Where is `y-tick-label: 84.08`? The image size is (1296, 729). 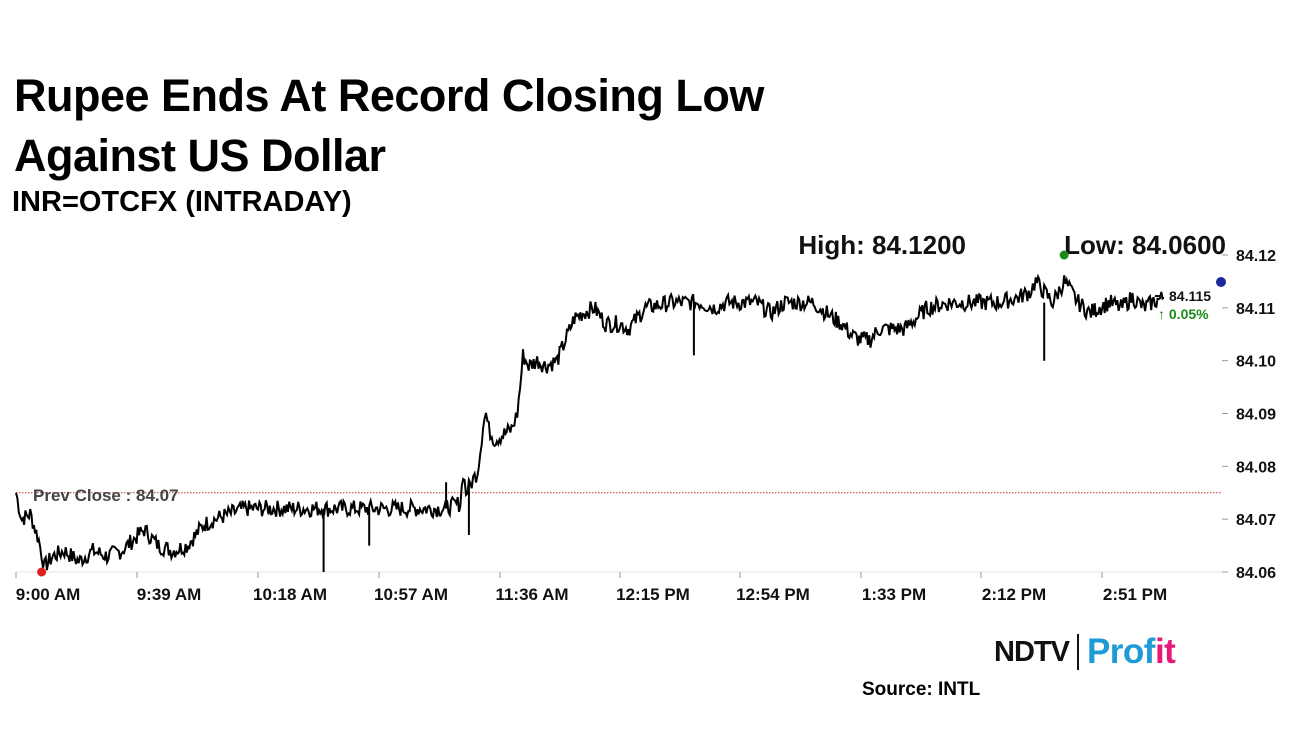
y-tick-label: 84.08 is located at coordinates (1256, 467).